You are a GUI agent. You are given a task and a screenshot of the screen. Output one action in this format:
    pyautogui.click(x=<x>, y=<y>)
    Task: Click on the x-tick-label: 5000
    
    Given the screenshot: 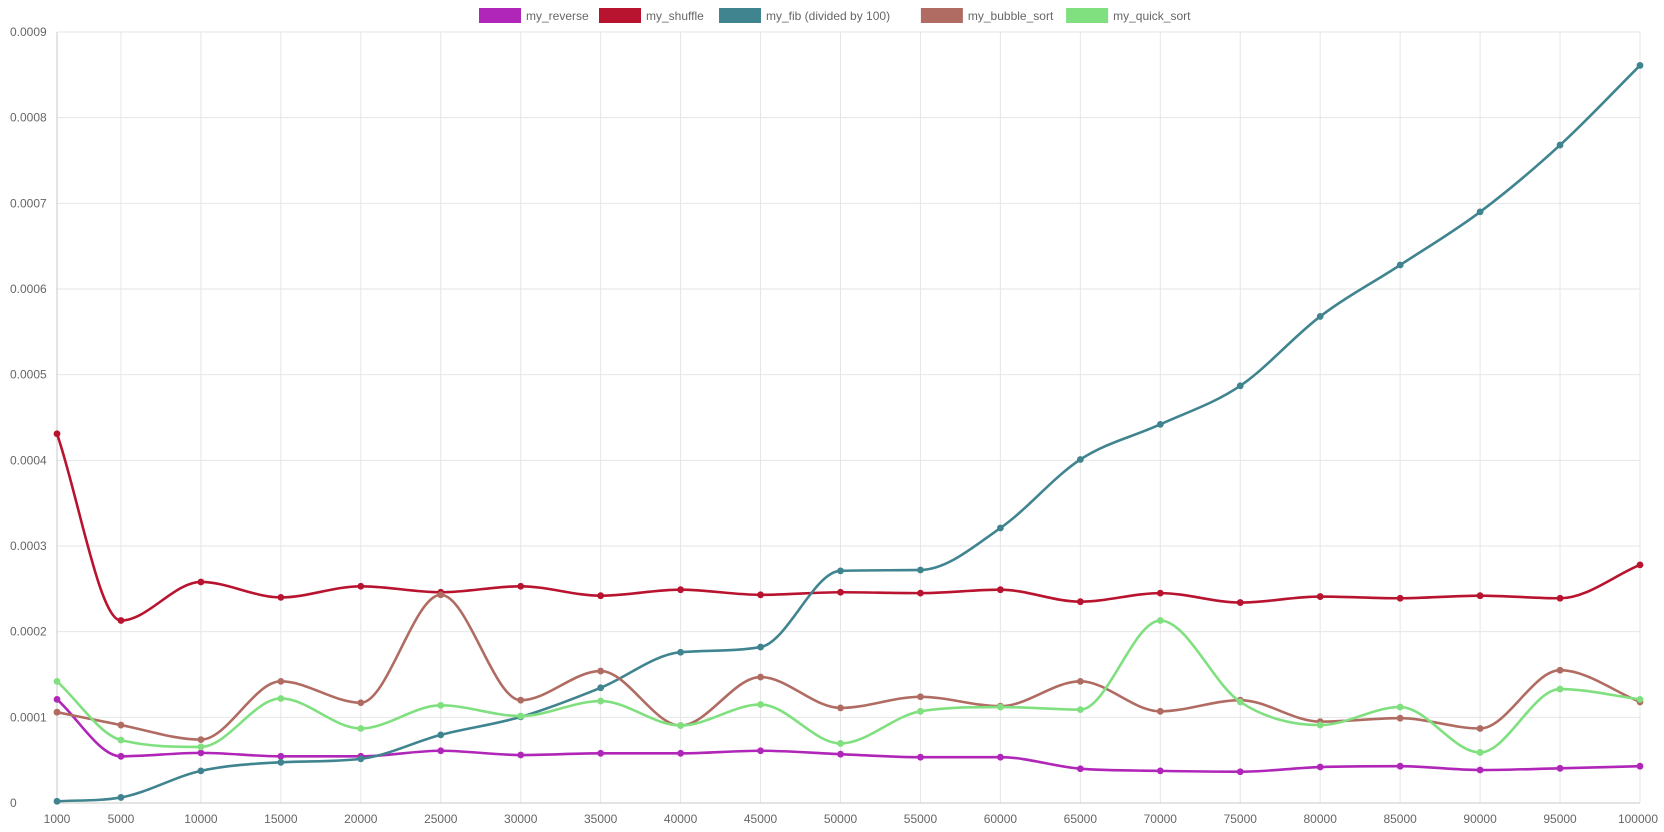 What is the action you would take?
    pyautogui.click(x=121, y=819)
    